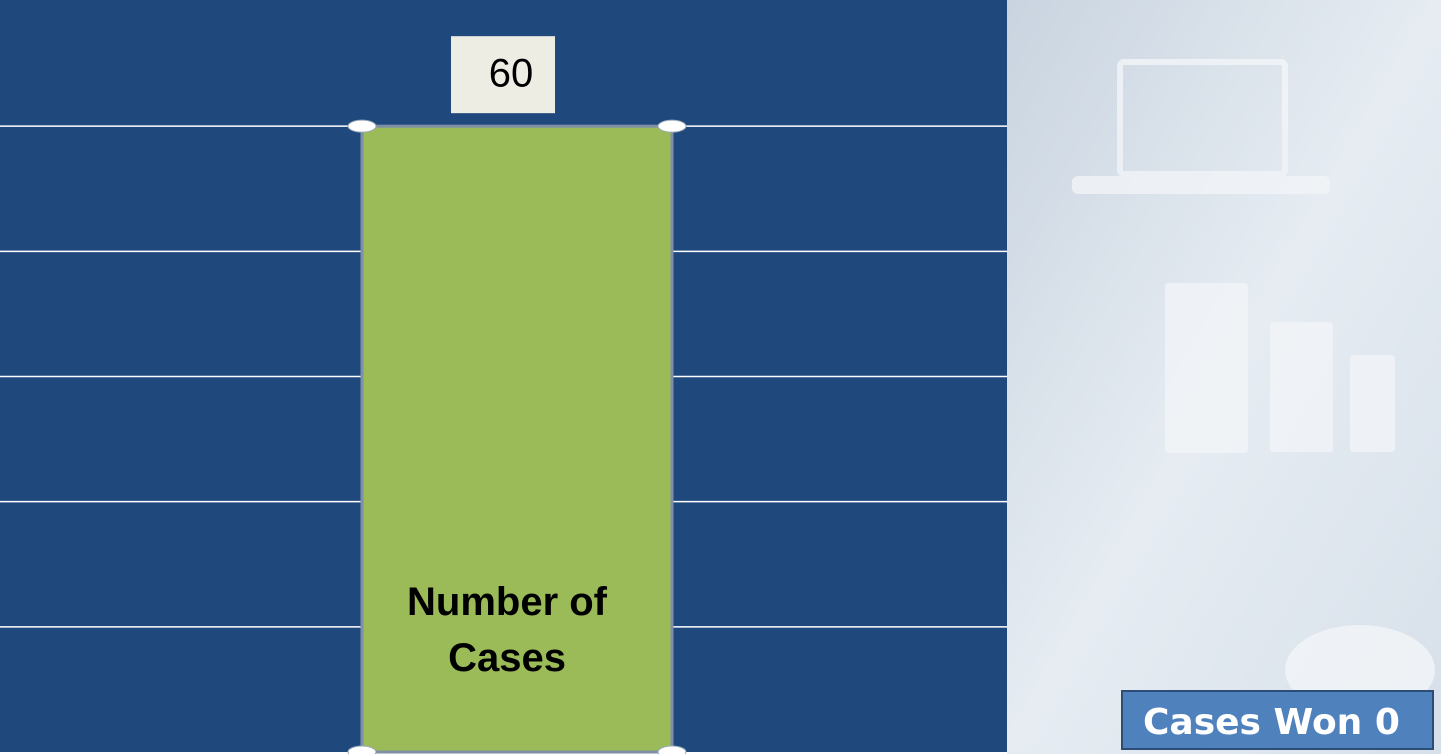  Describe the element at coordinates (507, 630) in the screenshot. I see `category-label: Number of Cases` at that location.